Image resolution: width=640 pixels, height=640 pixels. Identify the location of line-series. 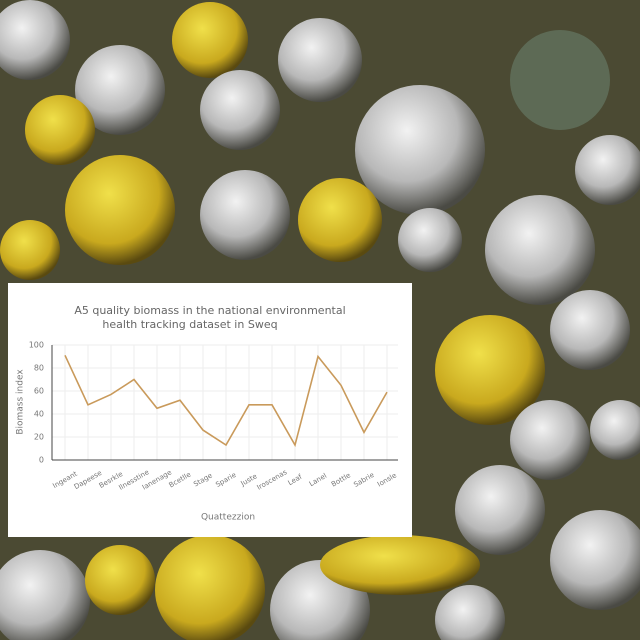
(226, 401).